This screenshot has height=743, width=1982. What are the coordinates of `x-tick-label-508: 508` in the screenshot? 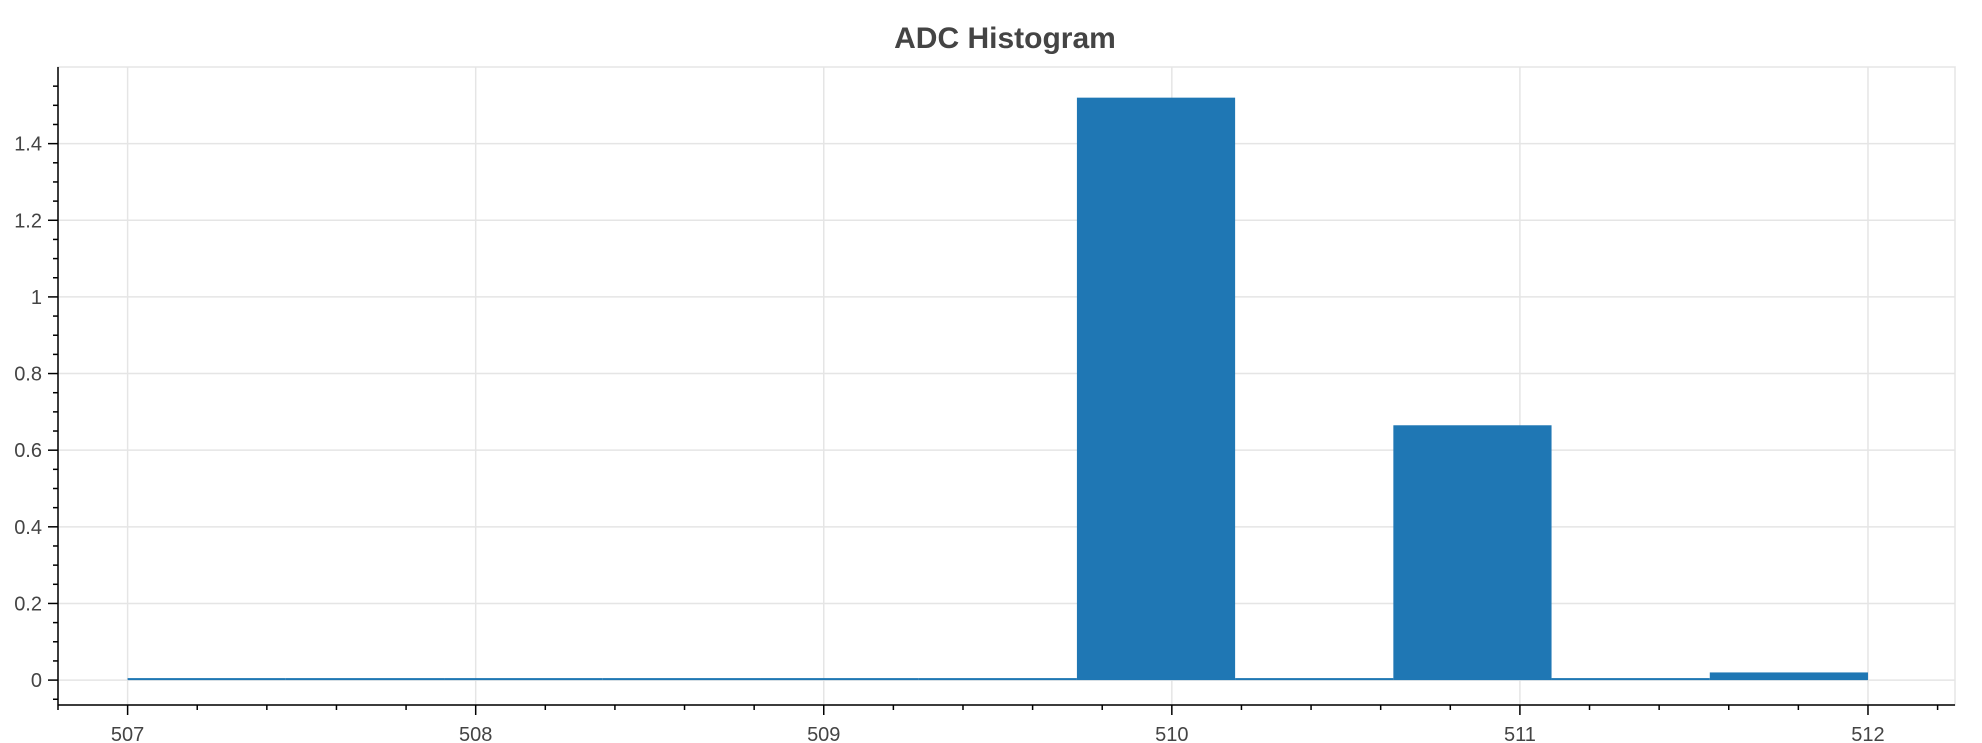 It's located at (475, 733).